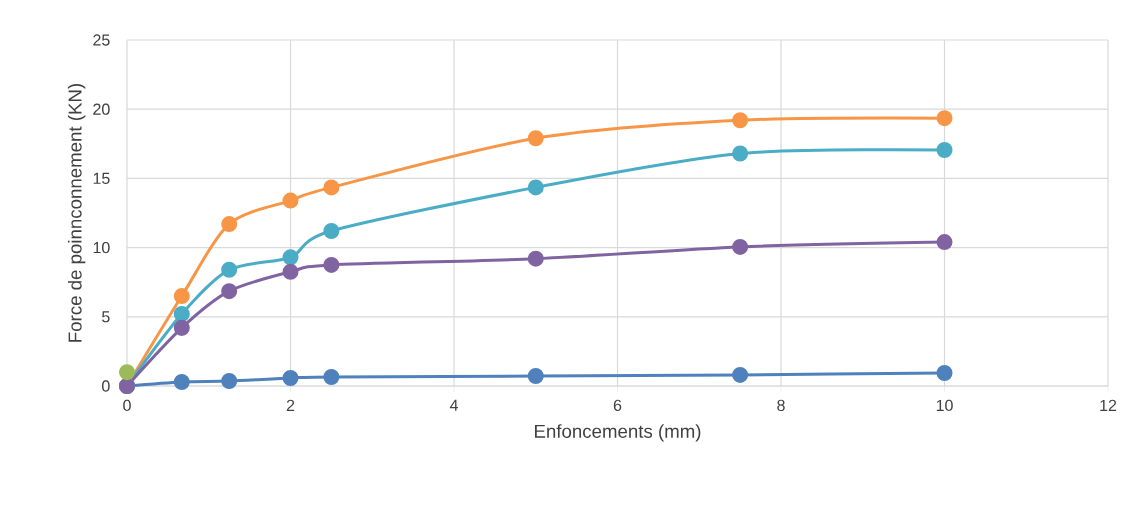 This screenshot has width=1146, height=529. I want to click on x-tick-label: 4, so click(453, 405).